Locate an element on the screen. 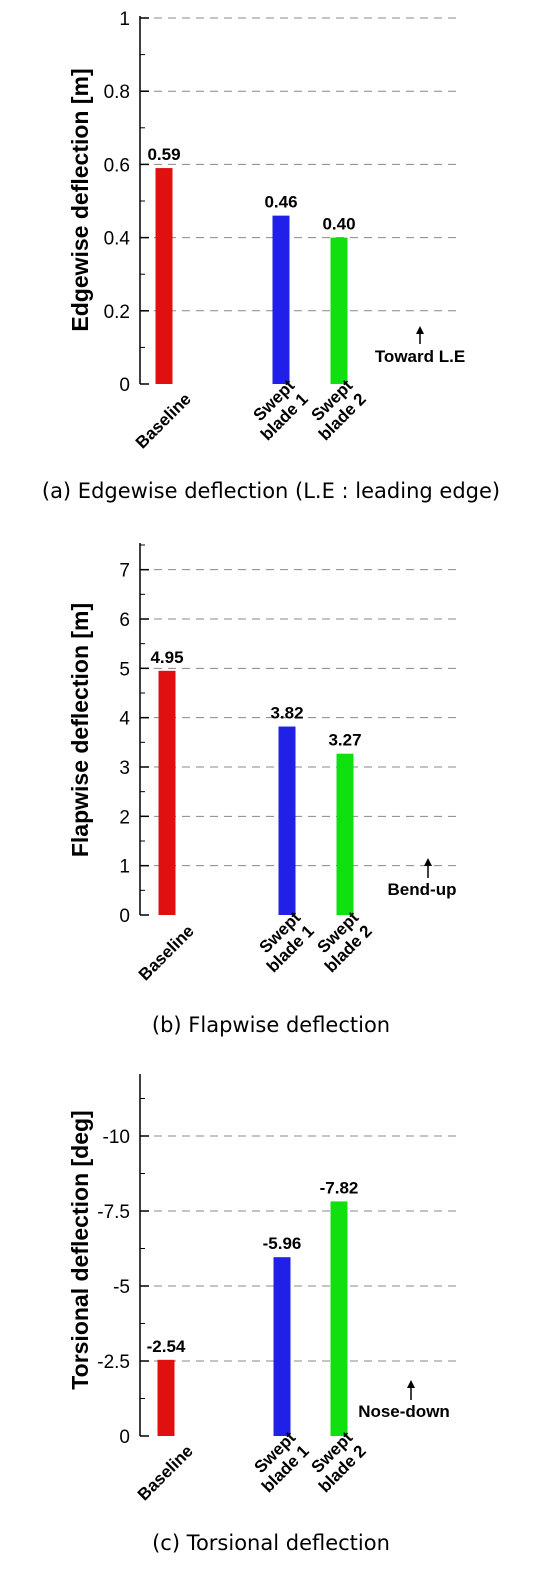 Image resolution: width=543 pixels, height=1586 pixels. subfigure-caption: (c) Torsional deflection is located at coordinates (271, 1543).